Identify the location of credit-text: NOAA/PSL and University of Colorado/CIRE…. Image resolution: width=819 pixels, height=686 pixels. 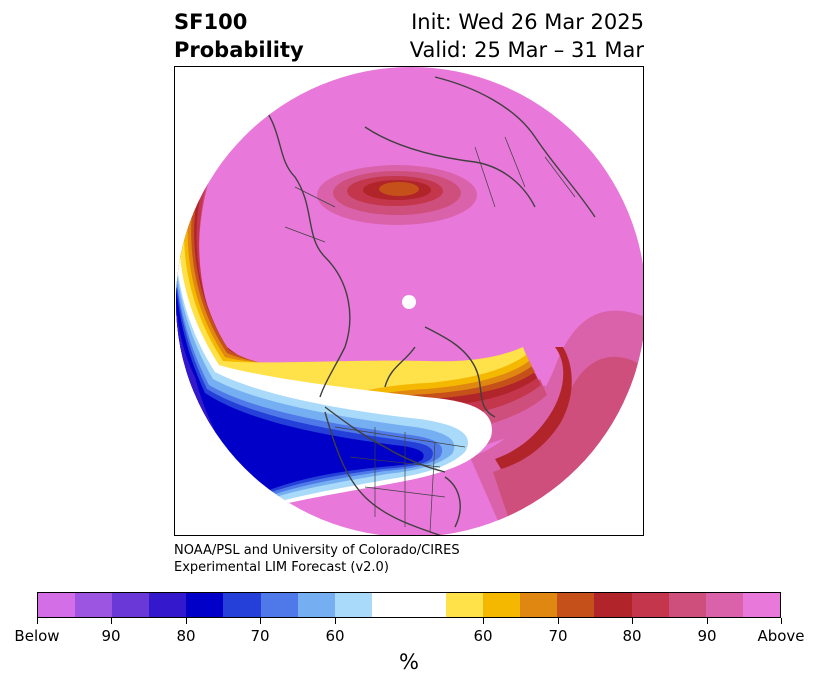
(317, 559).